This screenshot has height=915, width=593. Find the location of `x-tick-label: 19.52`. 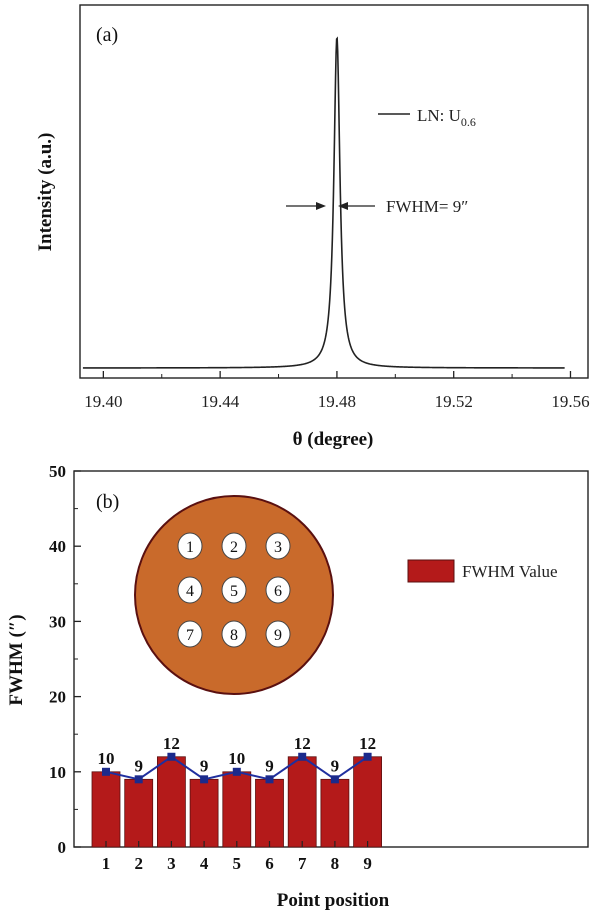

x-tick-label: 19.52 is located at coordinates (454, 401).